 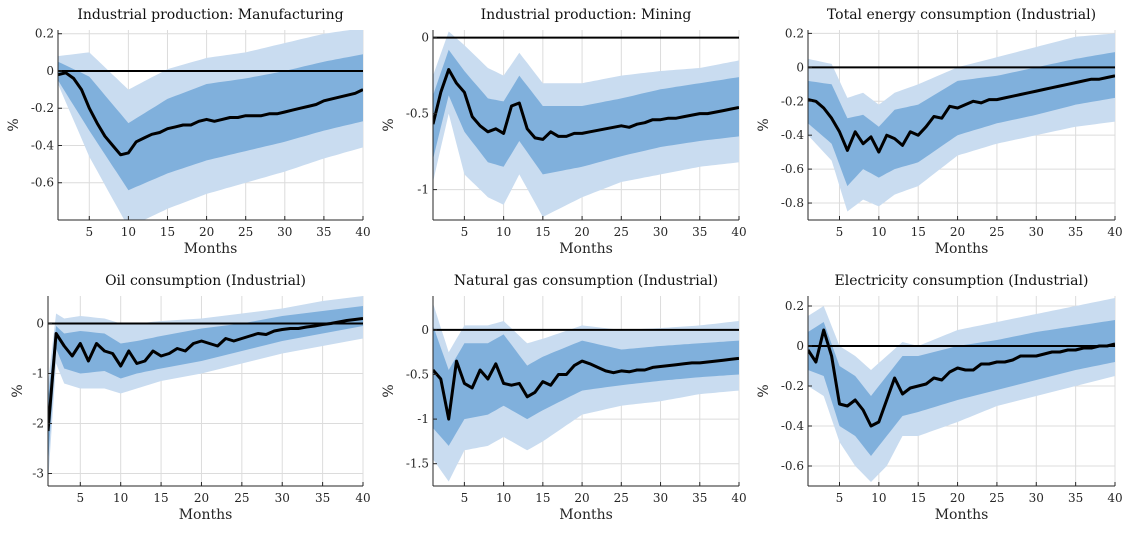 What do you see at coordinates (586, 281) in the screenshot?
I see `panel-title: Natural gas consumption (Industrial)` at bounding box center [586, 281].